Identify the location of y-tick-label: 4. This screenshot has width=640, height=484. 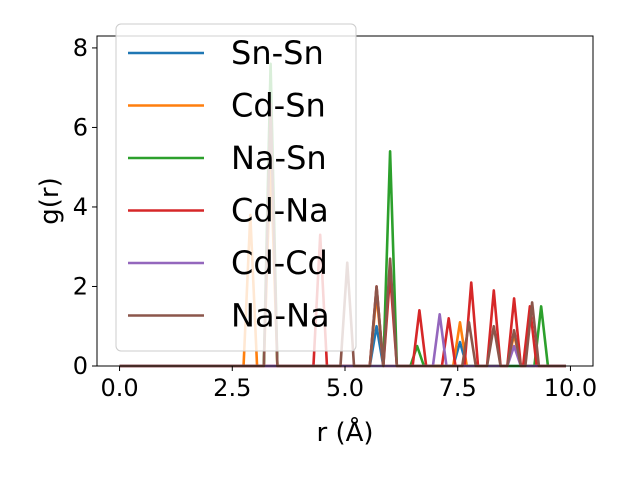
(80, 207).